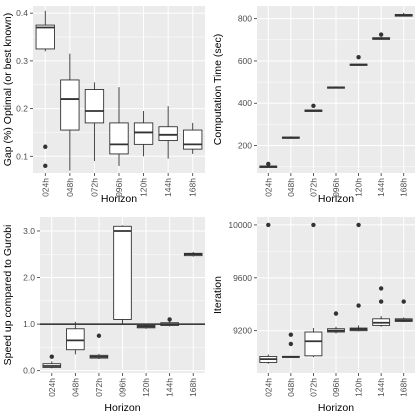  I want to click on y-tick-label: 200, so click(245, 146).